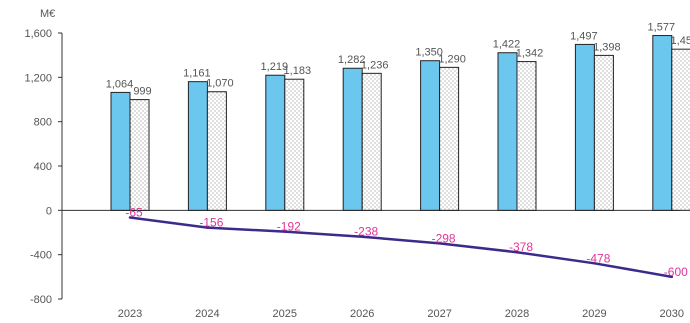 This screenshot has height=323, width=690. I want to click on x-tick-label: 2024, so click(207, 314).